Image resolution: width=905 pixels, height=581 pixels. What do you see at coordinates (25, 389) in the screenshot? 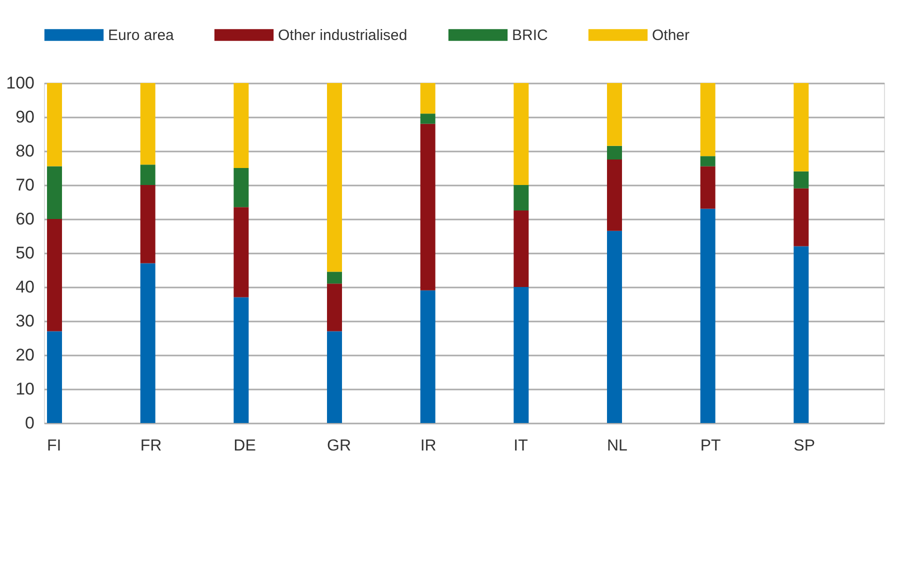
I see `y-tick-label: 10` at bounding box center [25, 389].